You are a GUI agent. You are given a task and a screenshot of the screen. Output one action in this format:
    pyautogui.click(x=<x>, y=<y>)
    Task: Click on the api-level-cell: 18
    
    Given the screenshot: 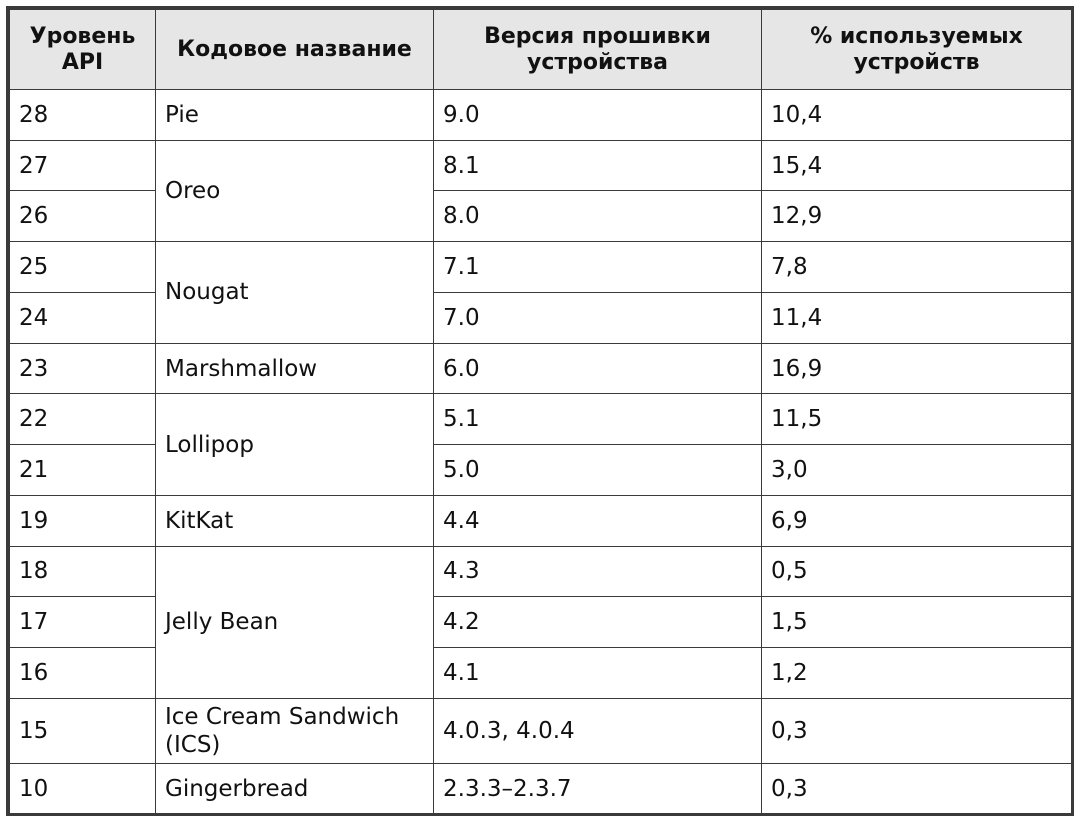 What is the action you would take?
    pyautogui.click(x=82, y=571)
    